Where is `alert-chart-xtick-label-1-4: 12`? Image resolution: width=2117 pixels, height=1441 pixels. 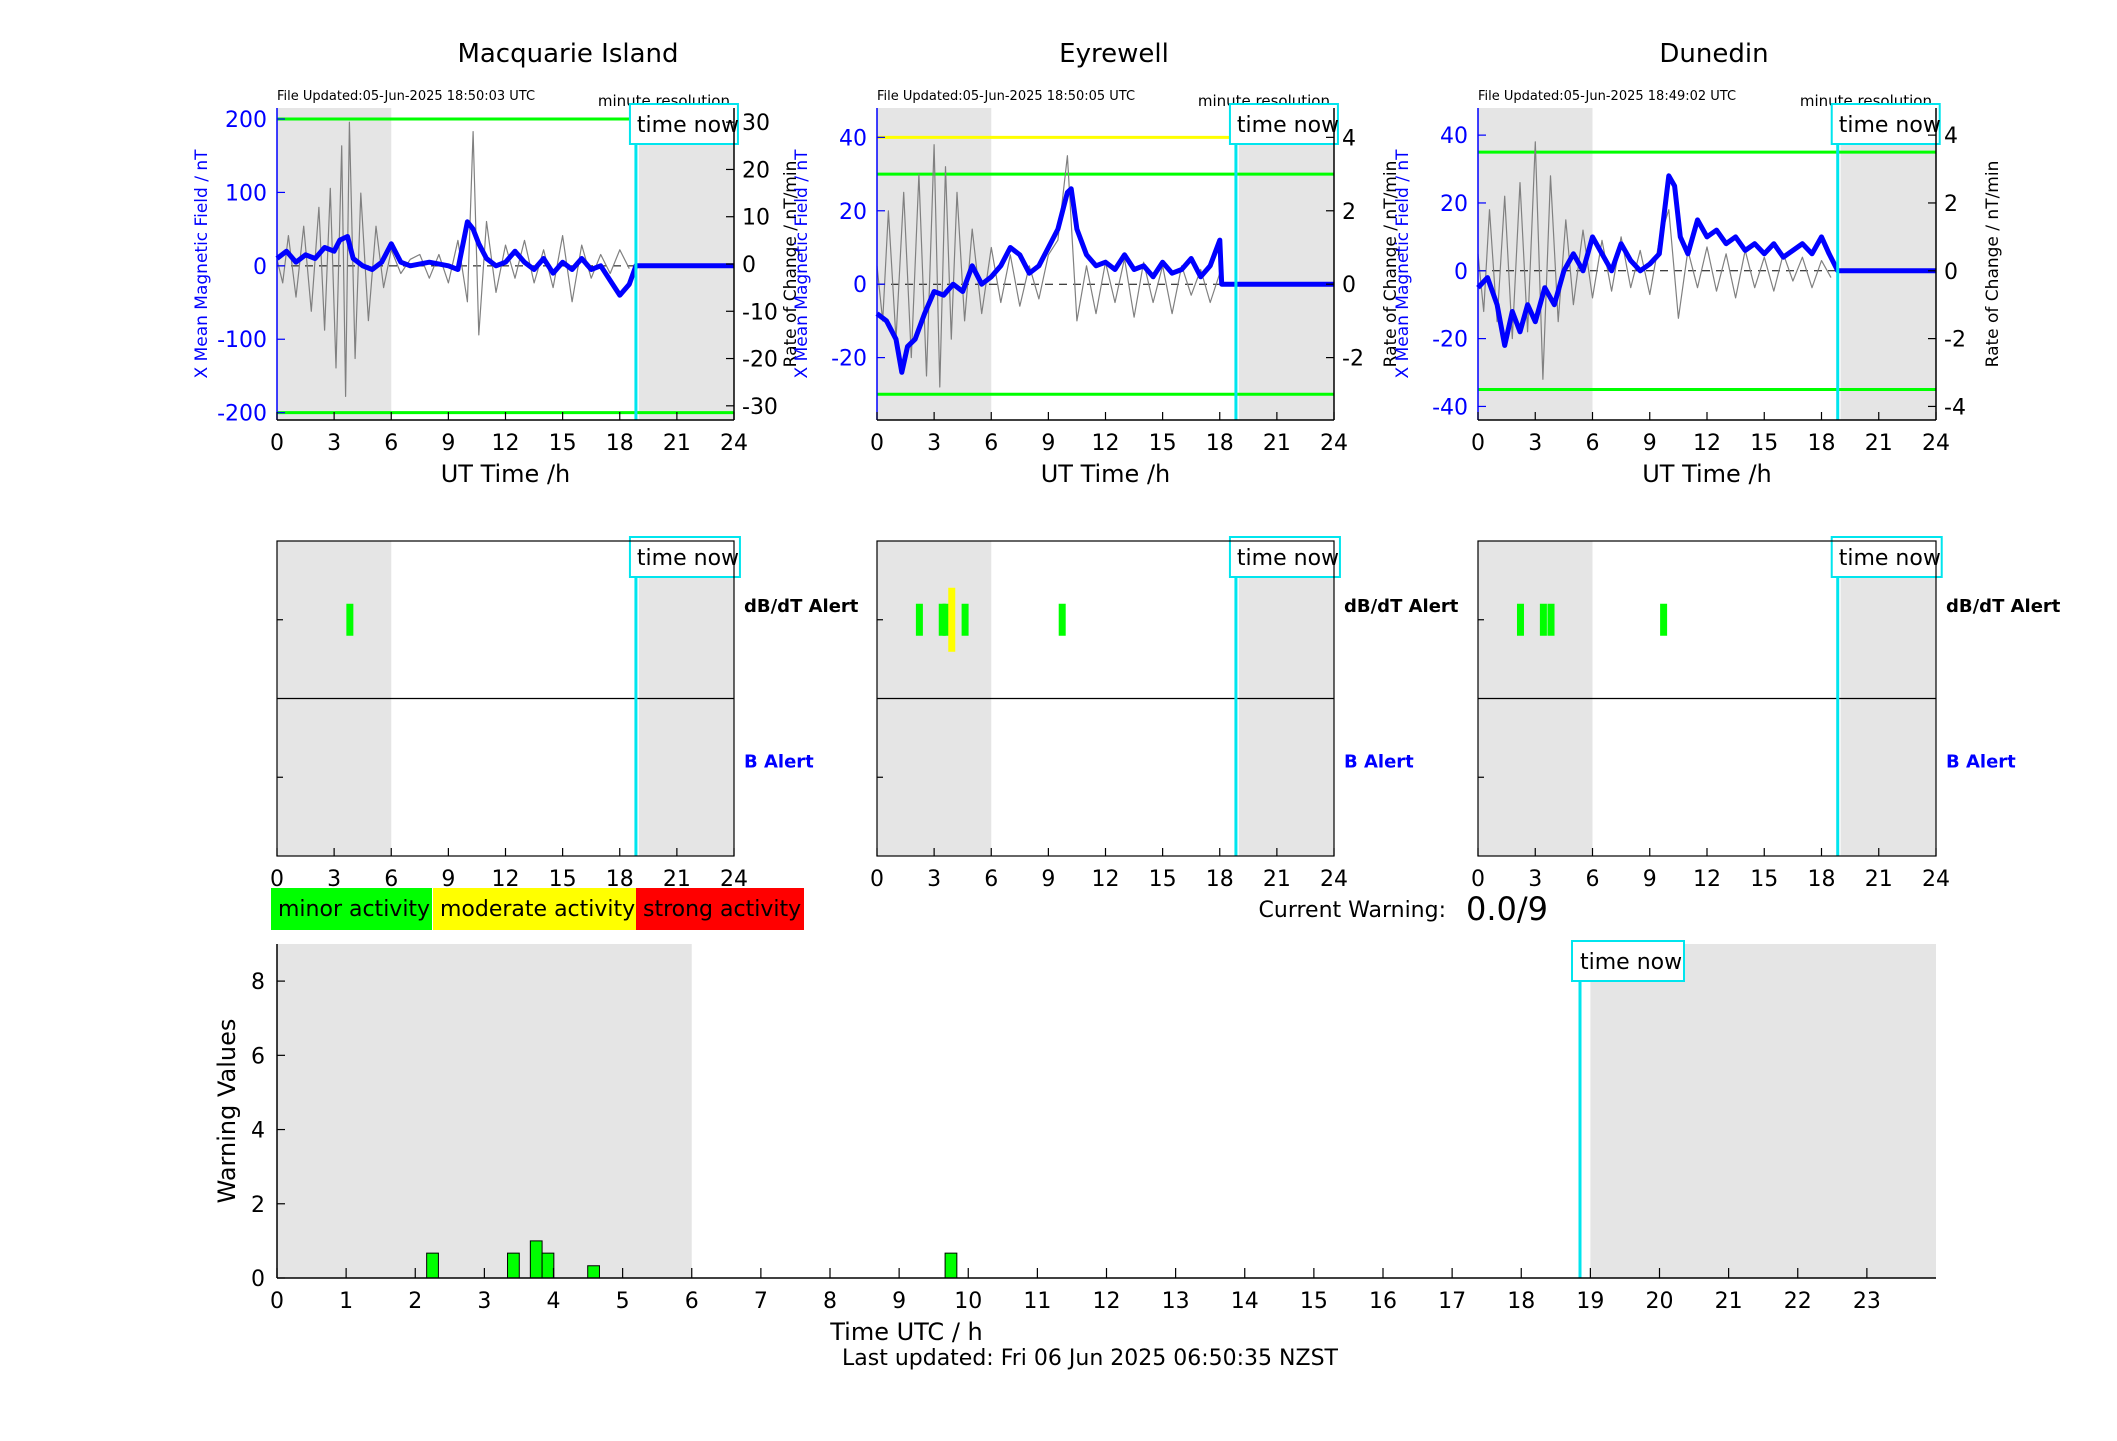
alert-chart-xtick-label-1-4: 12 is located at coordinates (1106, 879).